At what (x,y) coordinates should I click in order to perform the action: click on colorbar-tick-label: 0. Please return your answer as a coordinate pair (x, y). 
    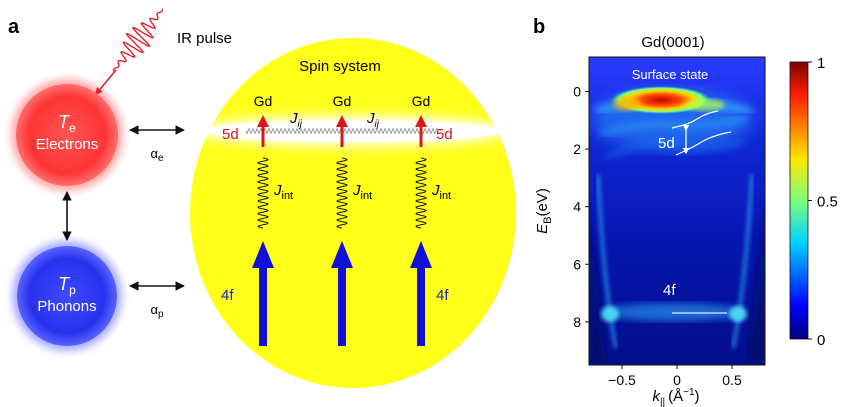
    Looking at the image, I should click on (821, 340).